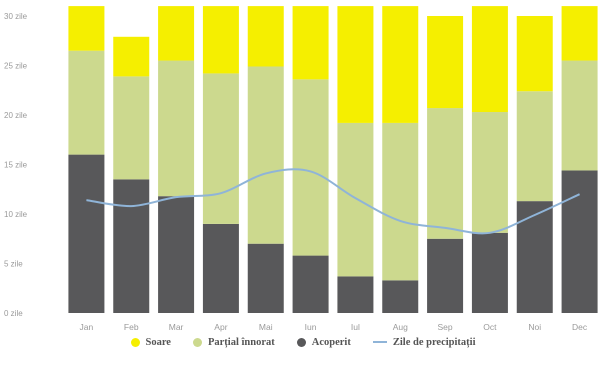  What do you see at coordinates (158, 342) in the screenshot?
I see `legend-label-soare: Soare` at bounding box center [158, 342].